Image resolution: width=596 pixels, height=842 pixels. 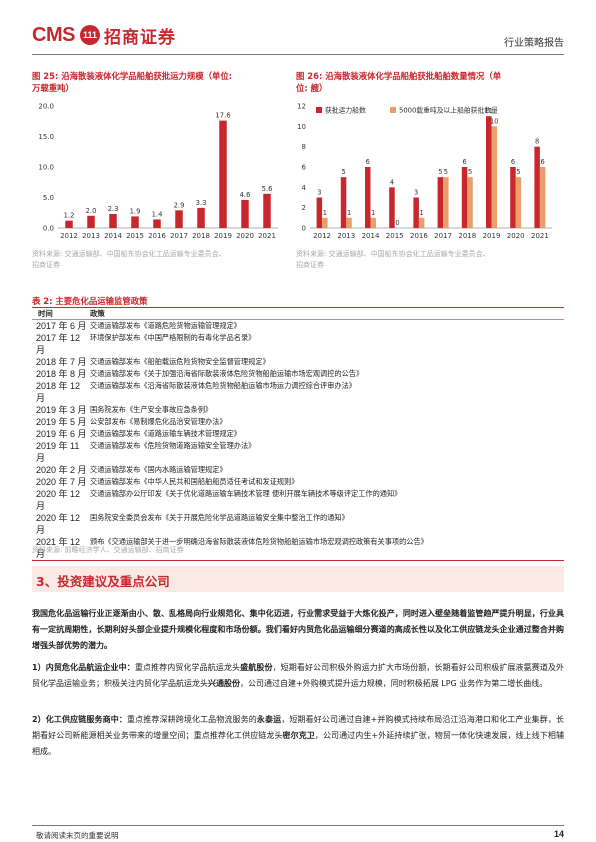 What do you see at coordinates (448, 110) in the screenshot?
I see `legend-label: 5000载重吨及以上船舶获批数量` at bounding box center [448, 110].